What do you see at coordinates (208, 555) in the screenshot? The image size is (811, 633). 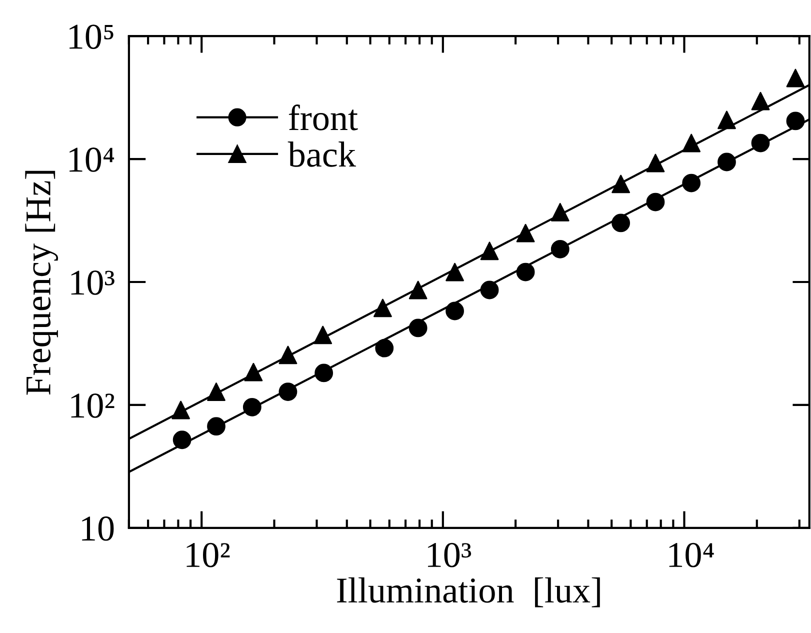 I see `x-tick-label: 10²` at bounding box center [208, 555].